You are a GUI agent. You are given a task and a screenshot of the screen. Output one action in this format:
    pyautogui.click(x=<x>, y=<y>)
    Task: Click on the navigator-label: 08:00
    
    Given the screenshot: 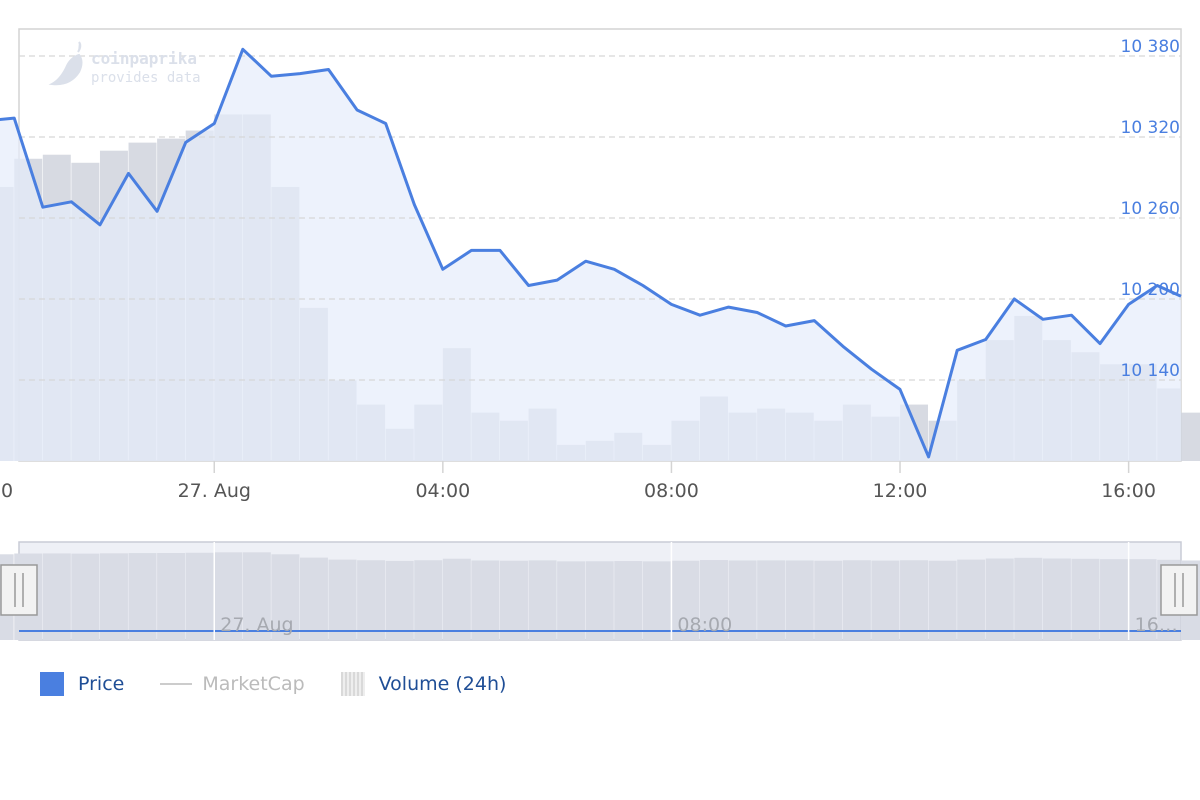 What is the action you would take?
    pyautogui.click(x=704, y=625)
    